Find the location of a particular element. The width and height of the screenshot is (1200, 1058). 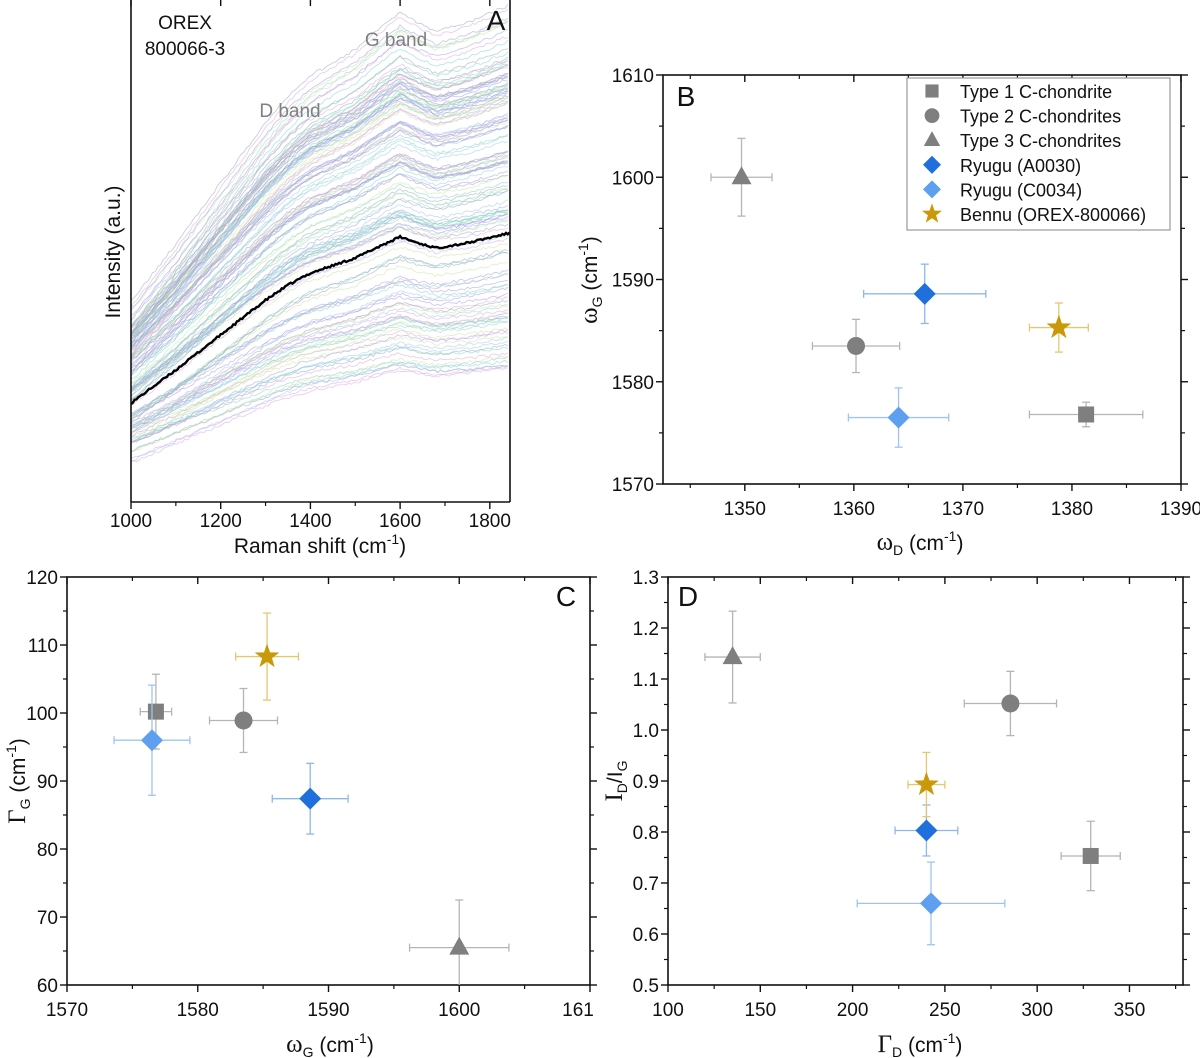

panel-C-data is located at coordinates (311, 798).